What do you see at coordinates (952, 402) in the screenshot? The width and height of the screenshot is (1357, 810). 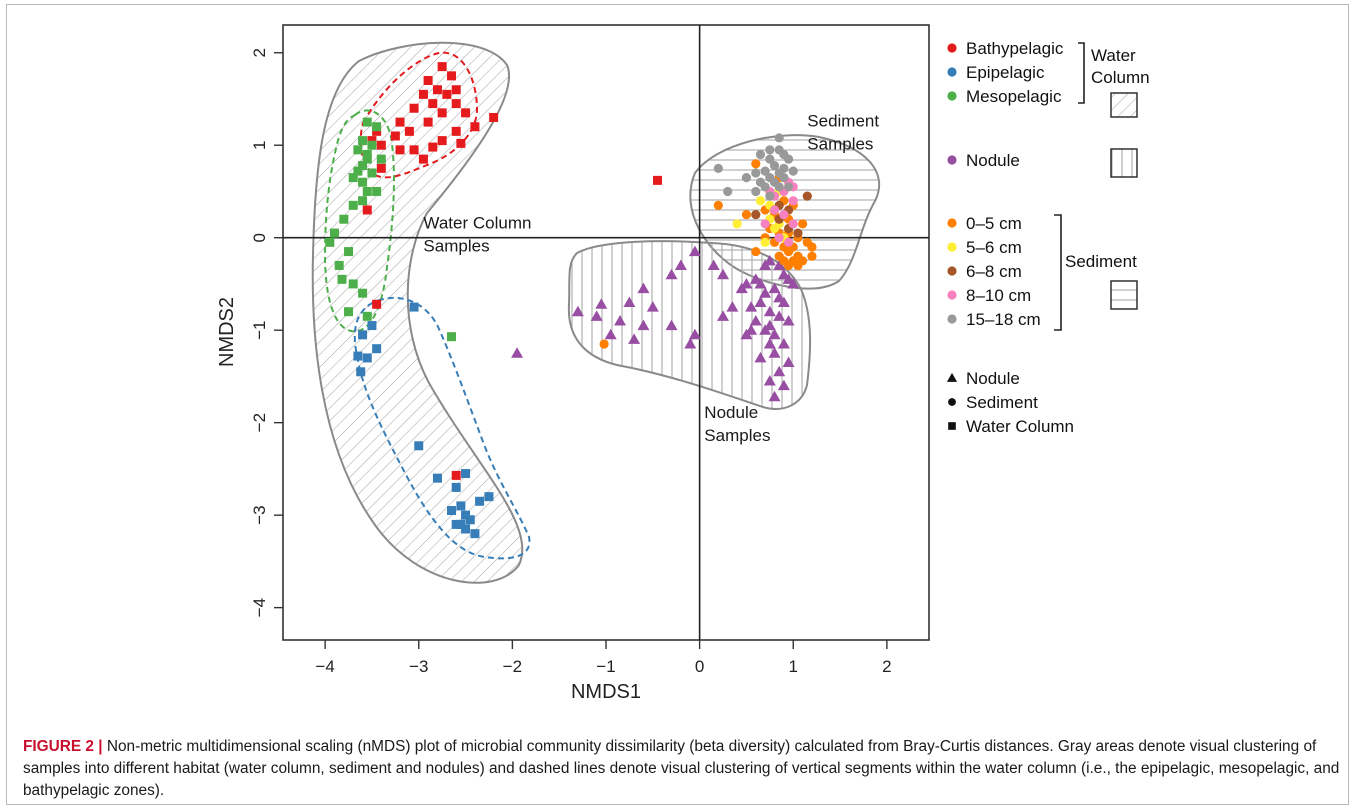 I see `legend-shape-marker` at bounding box center [952, 402].